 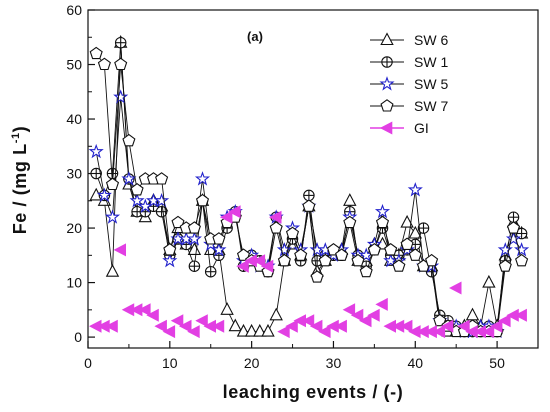 What do you see at coordinates (20, 188) in the screenshot?
I see `y-axis-title-main: Fe / (mg L` at bounding box center [20, 188].